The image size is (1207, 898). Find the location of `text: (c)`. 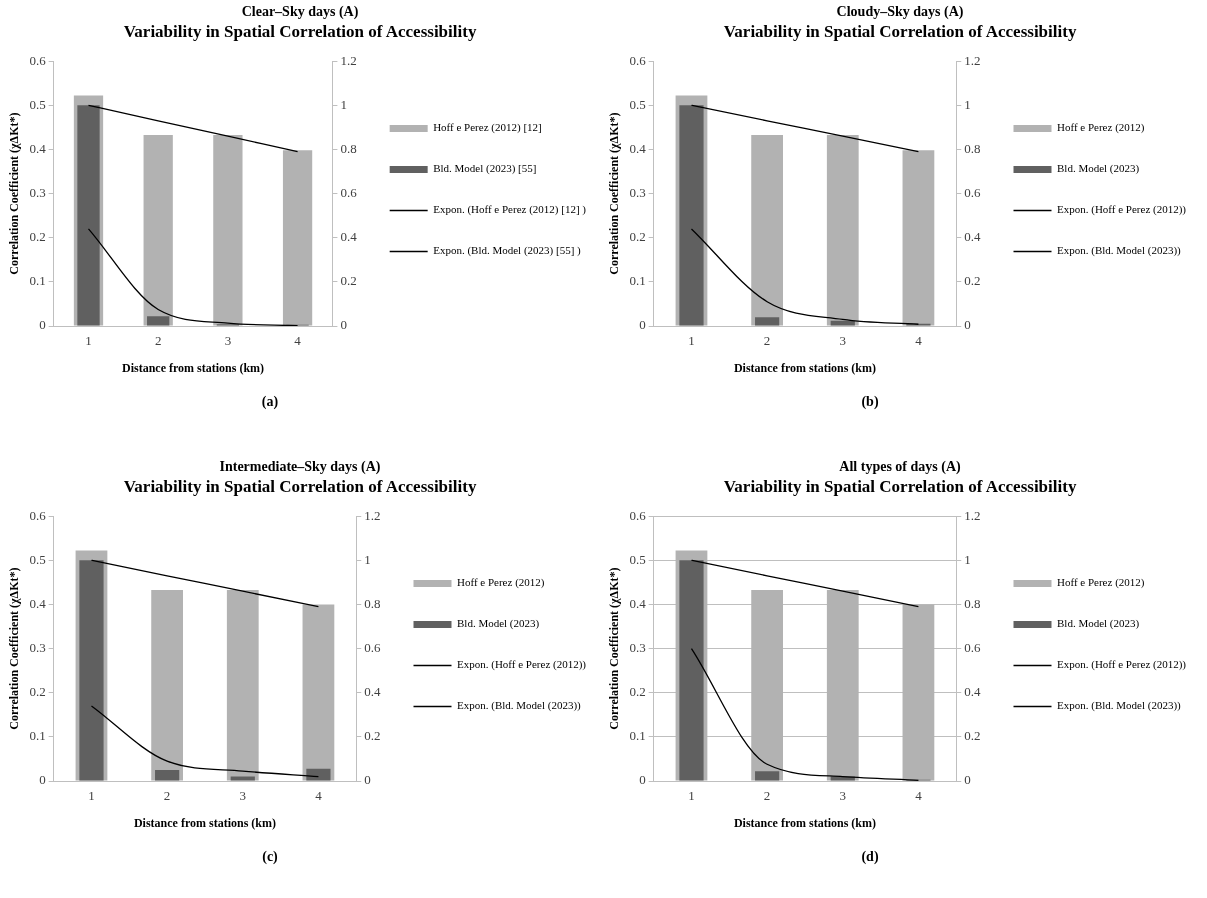

text: (c) is located at coordinates (270, 857).